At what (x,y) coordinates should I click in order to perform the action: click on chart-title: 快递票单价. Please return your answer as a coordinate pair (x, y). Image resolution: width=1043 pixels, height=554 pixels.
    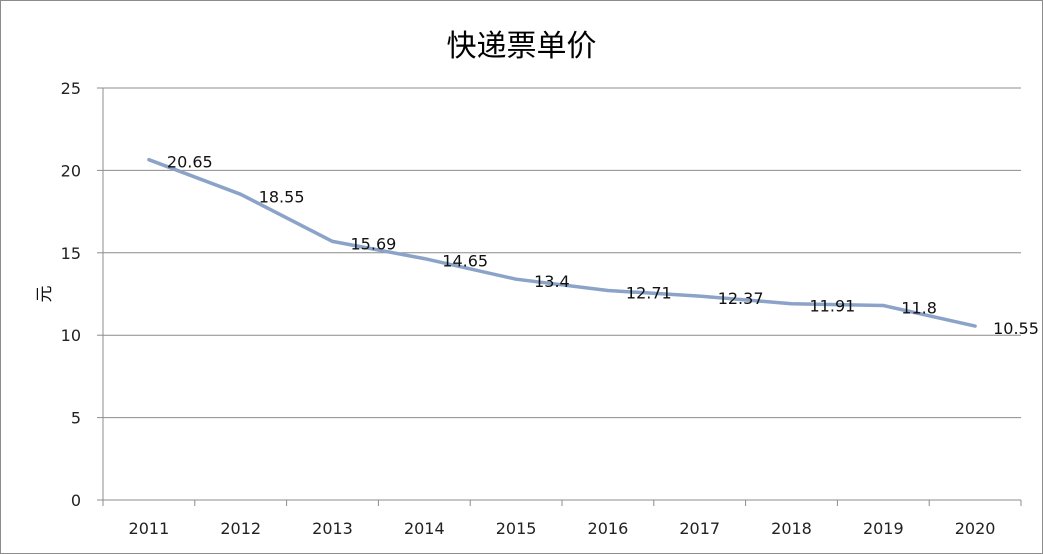
    Looking at the image, I should click on (521, 46).